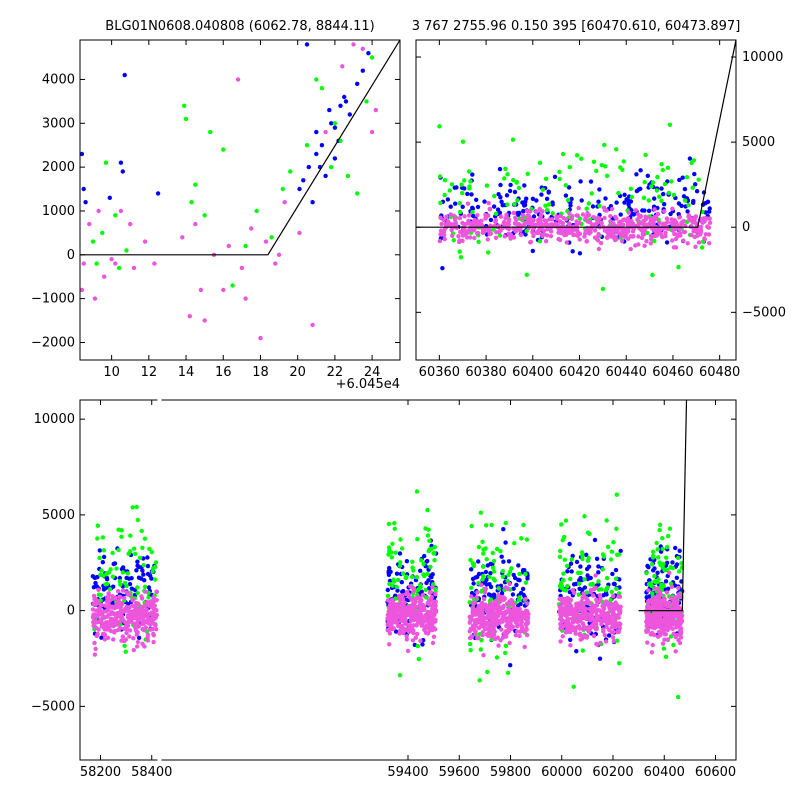 This screenshot has height=800, width=800. I want to click on x-tick-label: 60400, so click(664, 772).